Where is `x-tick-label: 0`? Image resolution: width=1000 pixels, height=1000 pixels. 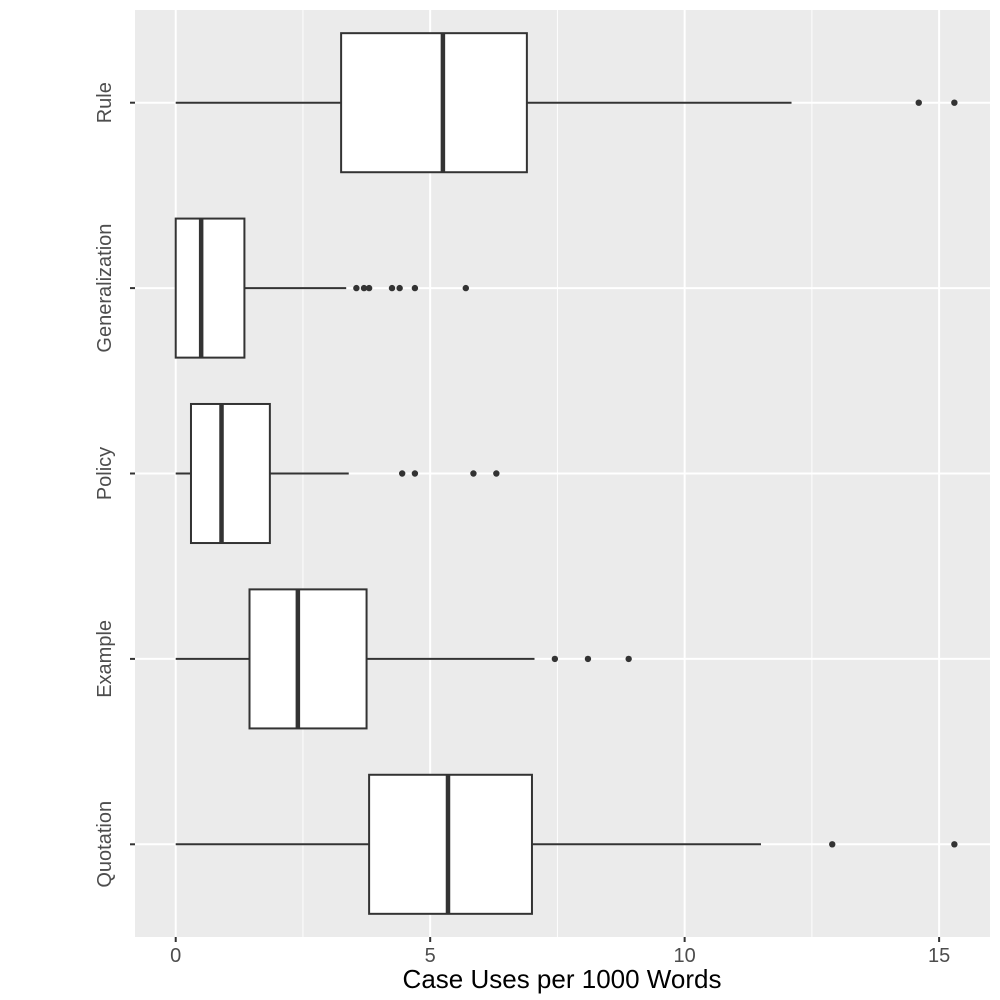
x-tick-label: 0 is located at coordinates (175, 956).